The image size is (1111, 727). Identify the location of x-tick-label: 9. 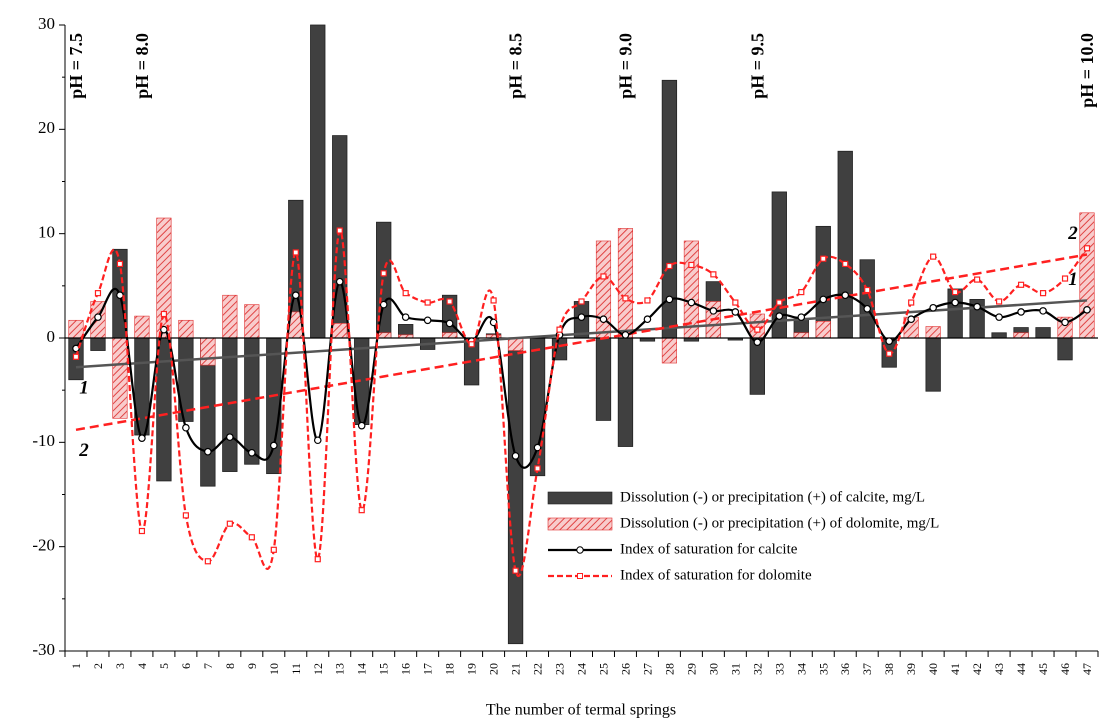
(252, 666).